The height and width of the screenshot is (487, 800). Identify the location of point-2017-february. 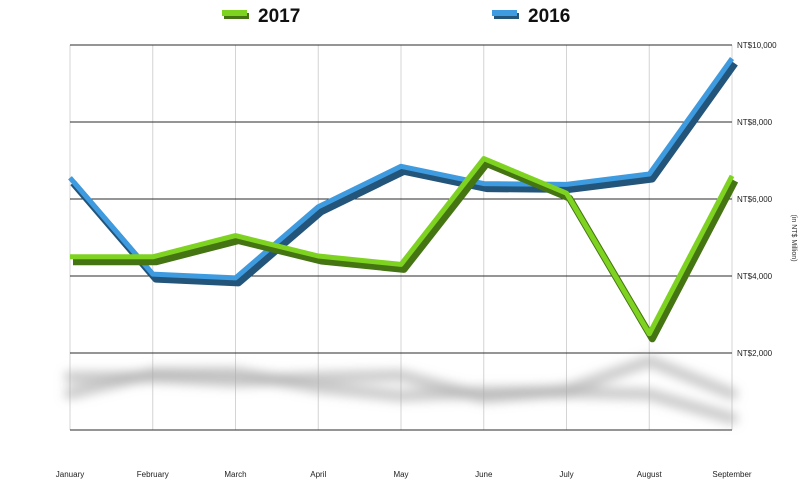
(152, 256).